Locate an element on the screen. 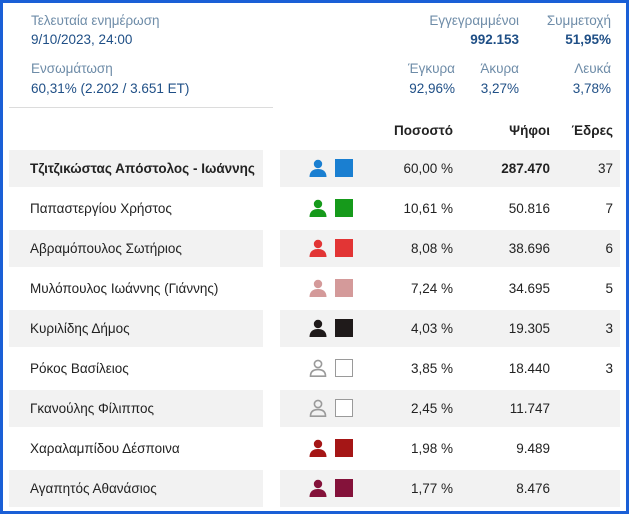 The width and height of the screenshot is (629, 514). invalid-value: 3,27% is located at coordinates (499, 88).